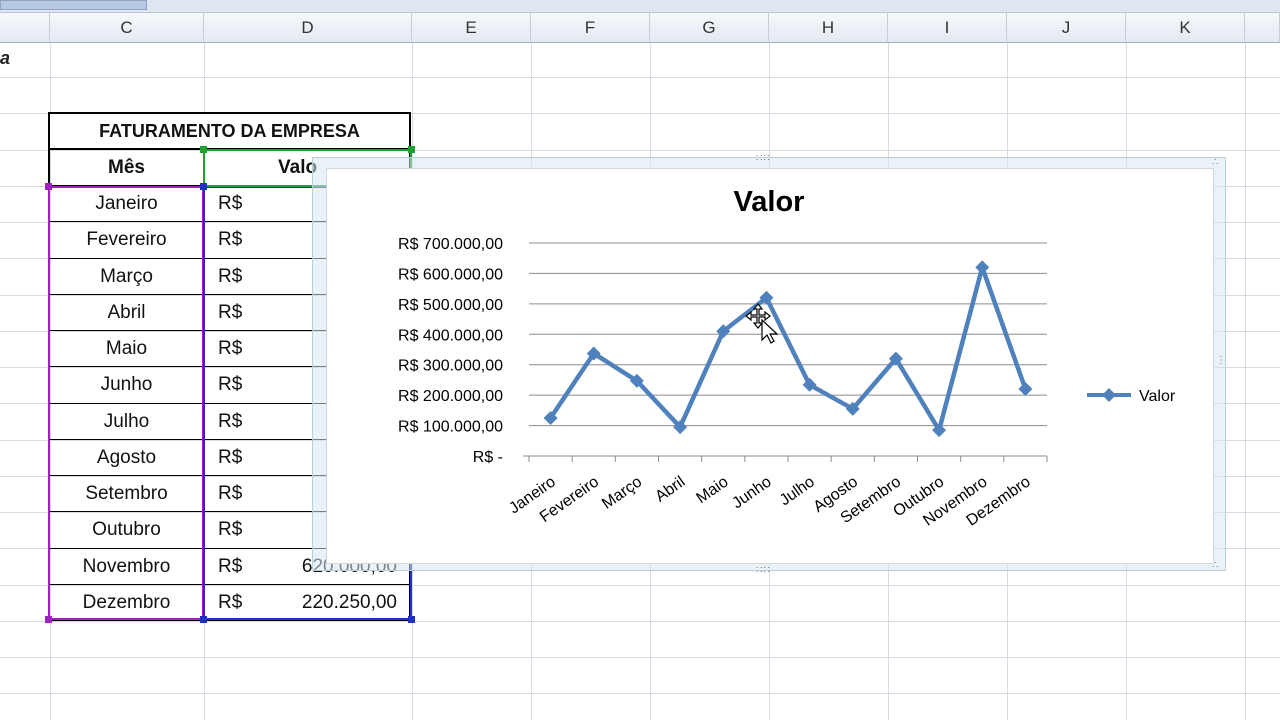 This screenshot has width=1280, height=720. Describe the element at coordinates (1109, 395) in the screenshot. I see `legend-marker` at that location.